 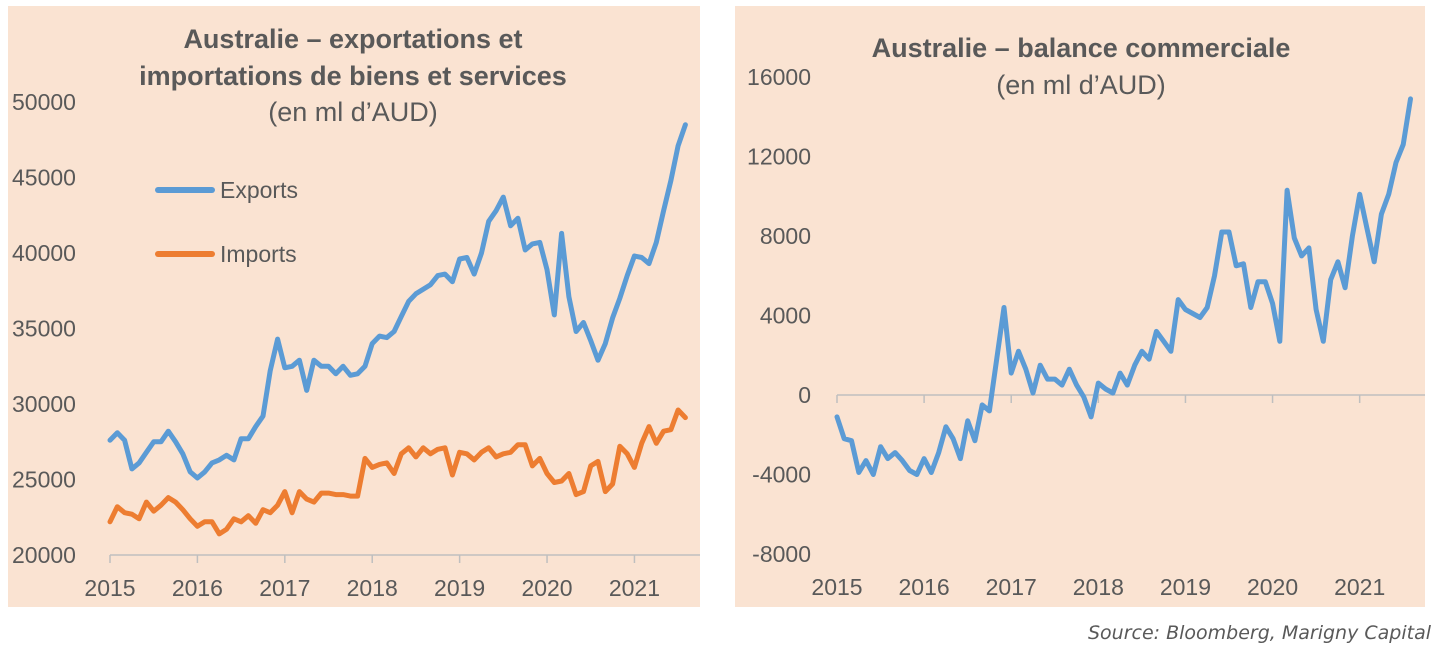 I want to click on y-tick-label: 20000, so click(x=44, y=555).